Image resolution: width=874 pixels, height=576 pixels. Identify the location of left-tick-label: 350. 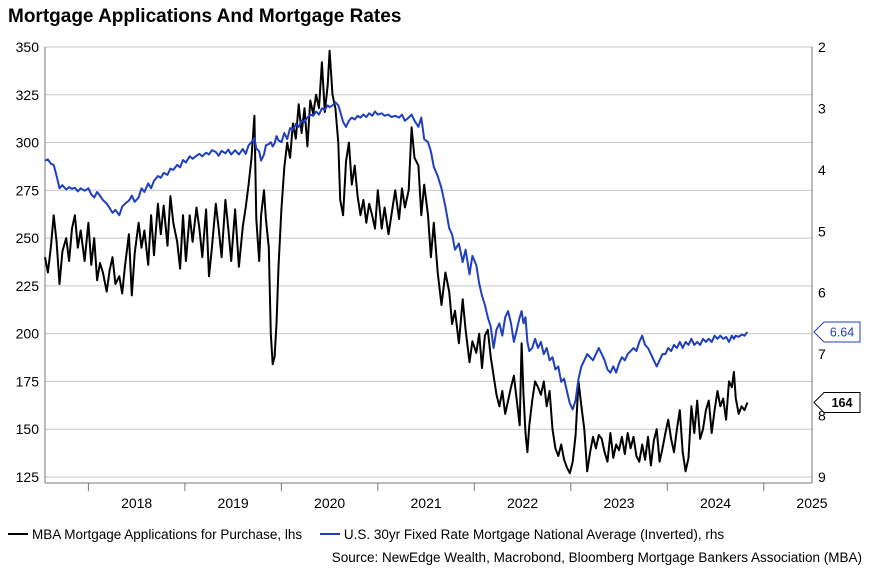
(28, 47).